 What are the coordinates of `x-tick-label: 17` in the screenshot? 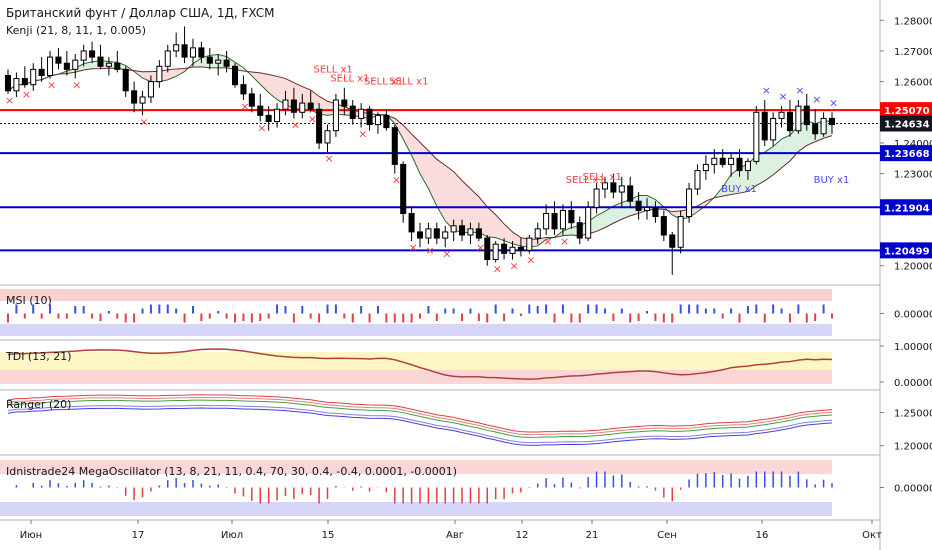 It's located at (138, 535).